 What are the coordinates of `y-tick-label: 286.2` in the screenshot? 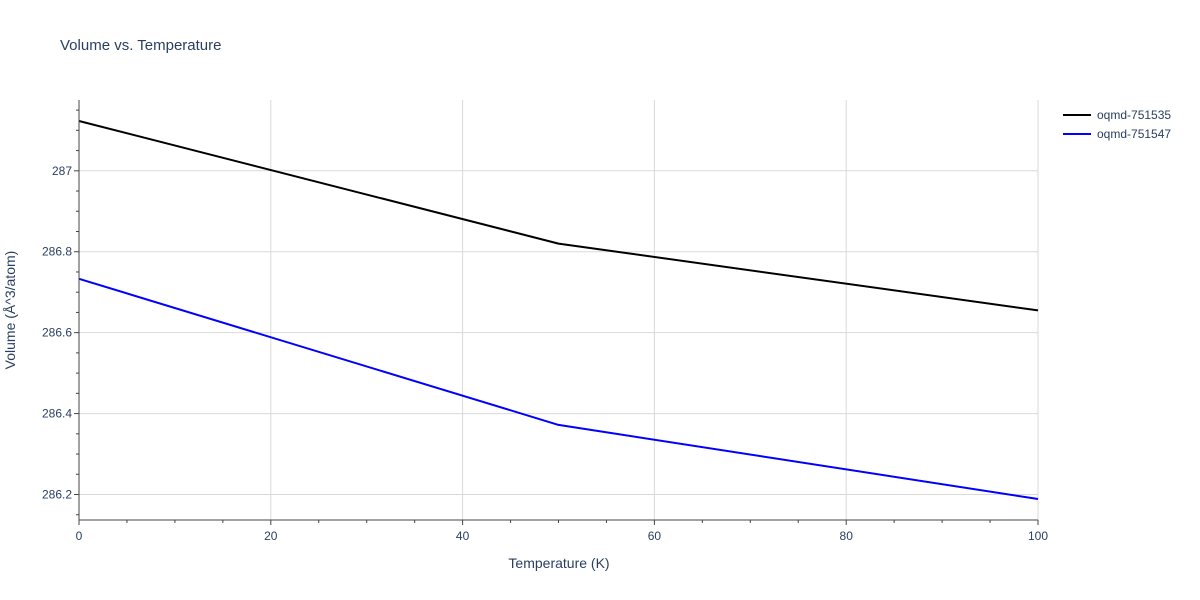 It's located at (57, 495).